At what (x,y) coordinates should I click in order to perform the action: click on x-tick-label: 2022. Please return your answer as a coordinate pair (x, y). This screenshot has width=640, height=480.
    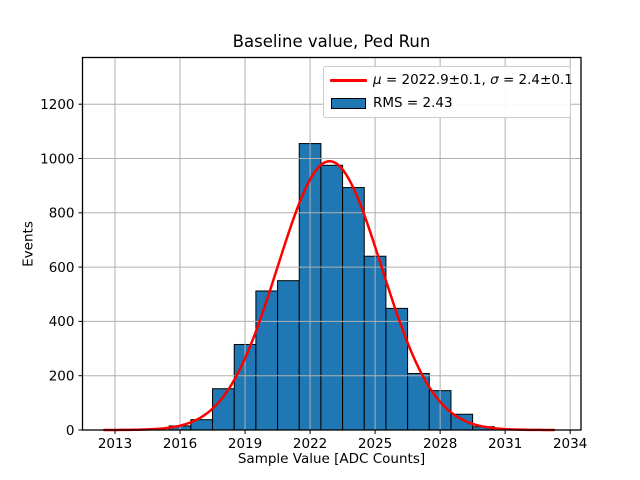
    Looking at the image, I should click on (310, 444).